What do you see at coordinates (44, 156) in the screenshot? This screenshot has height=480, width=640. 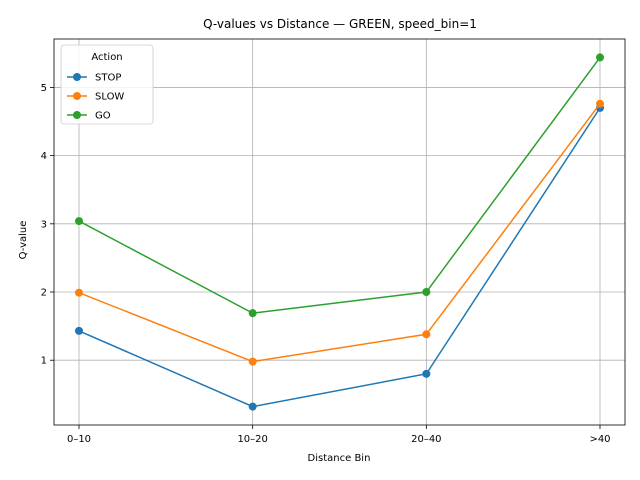 I see `y-tick-label: 4` at bounding box center [44, 156].